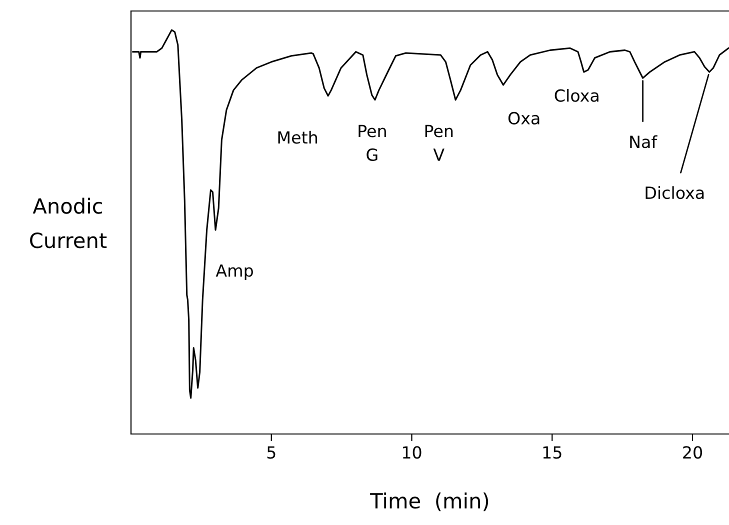 Image resolution: width=729 pixels, height=525 pixels. What do you see at coordinates (372, 143) in the screenshot?
I see `annotation: Pen G` at bounding box center [372, 143].